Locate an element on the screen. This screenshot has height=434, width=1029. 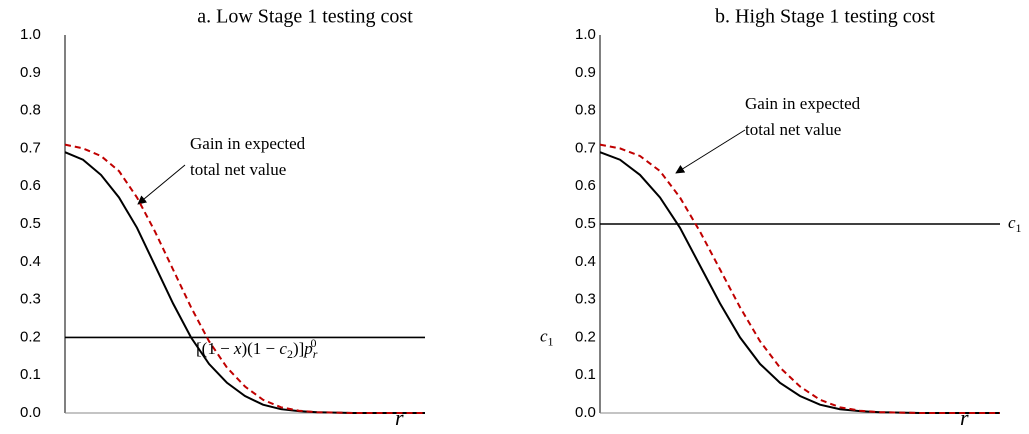
chart-title: a. Low Stage 1 testing cost is located at coordinates (305, 17).